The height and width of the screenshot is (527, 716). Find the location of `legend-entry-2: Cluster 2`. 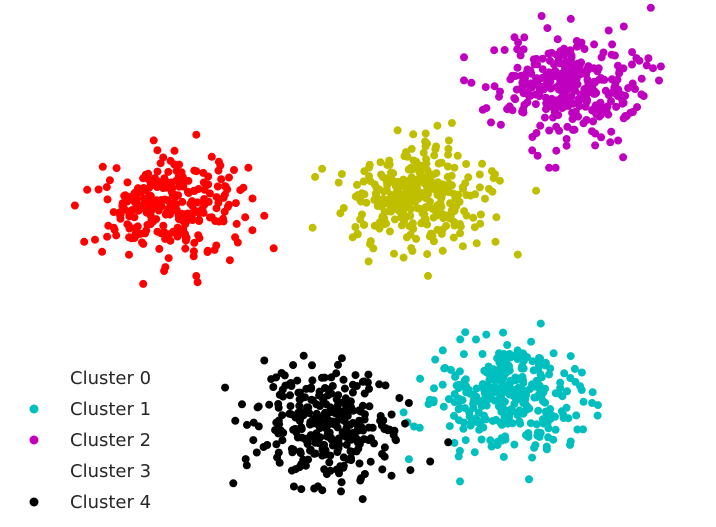

legend-entry-2: Cluster 2 is located at coordinates (90, 440).